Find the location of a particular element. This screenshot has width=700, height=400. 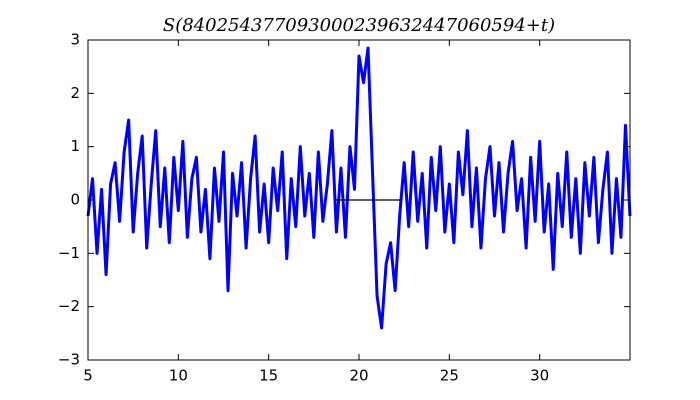

x-tick-label: 5 is located at coordinates (88, 376).